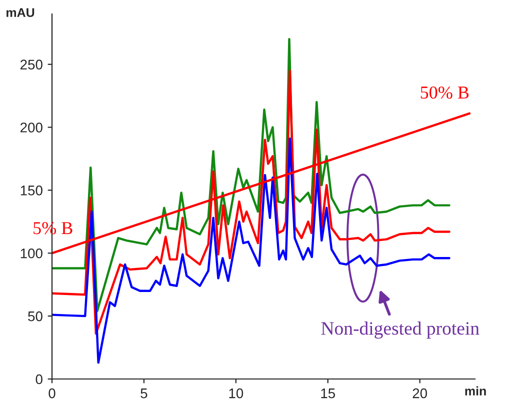 Image resolution: width=513 pixels, height=401 pixels. What do you see at coordinates (444, 92) in the screenshot?
I see `annotation: 50% B` at bounding box center [444, 92].